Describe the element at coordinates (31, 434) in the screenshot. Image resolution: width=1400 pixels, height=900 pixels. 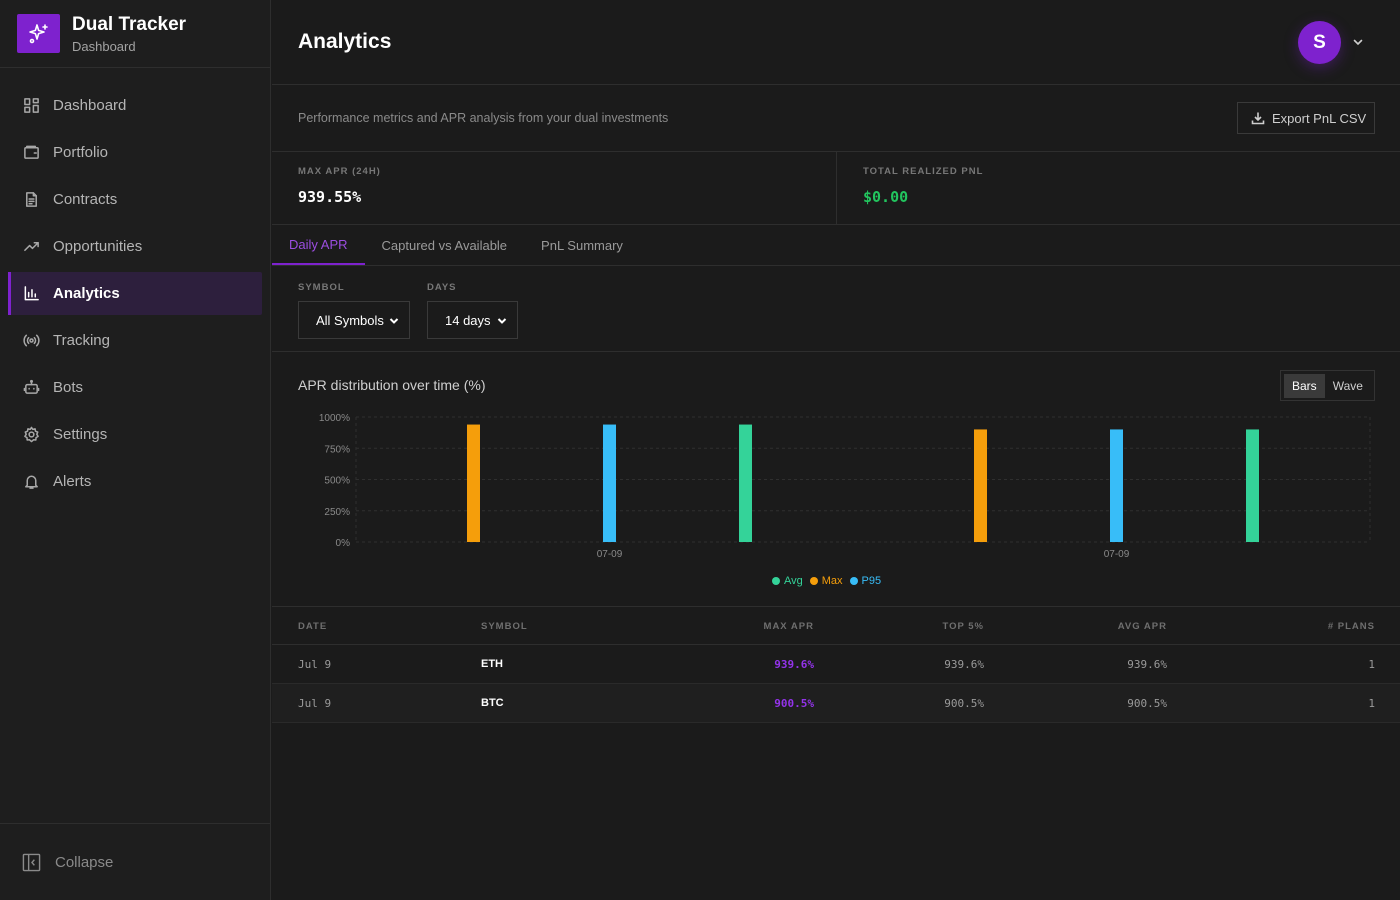
I see `gear-icon` at that location.